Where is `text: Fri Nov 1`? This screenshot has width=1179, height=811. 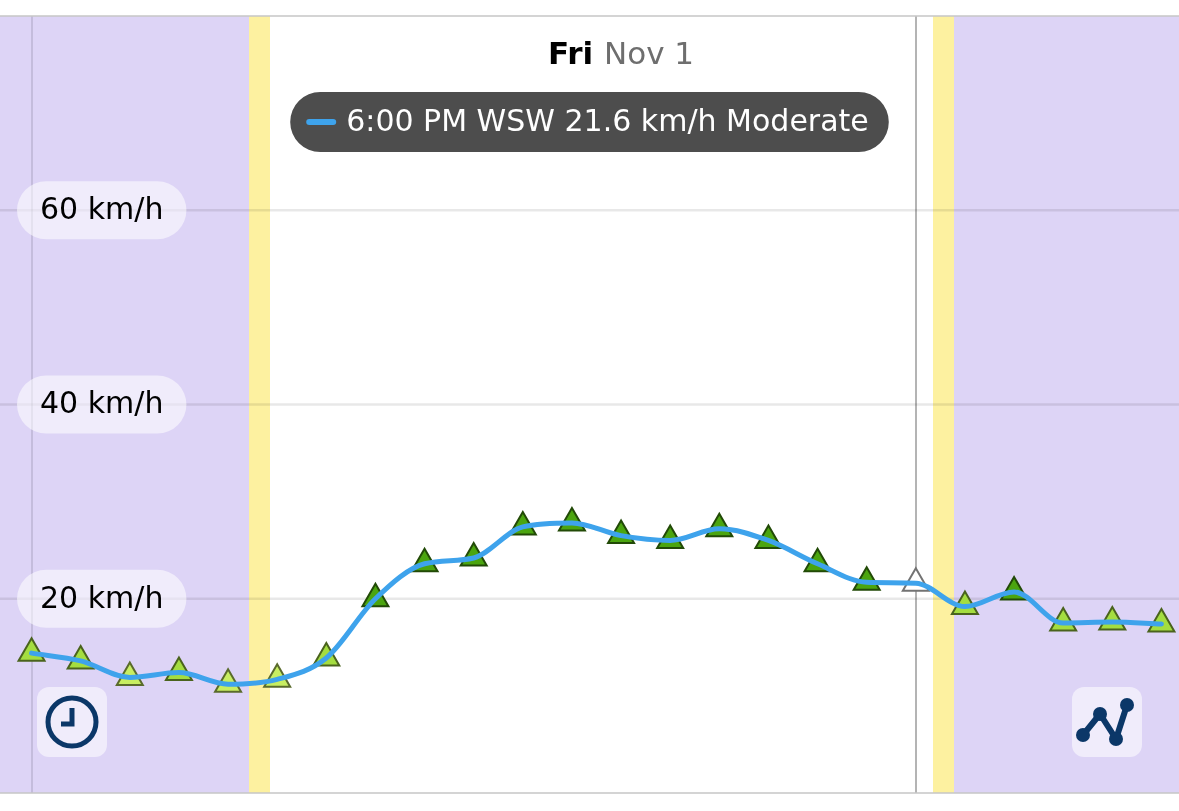
text: Fri Nov 1 is located at coordinates (621, 53).